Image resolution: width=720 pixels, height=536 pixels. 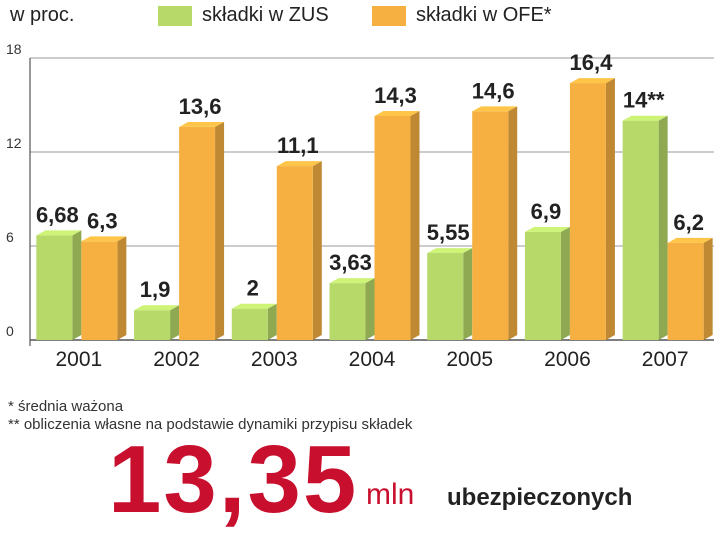 I want to click on bar-top-zus-2006, so click(x=547, y=229).